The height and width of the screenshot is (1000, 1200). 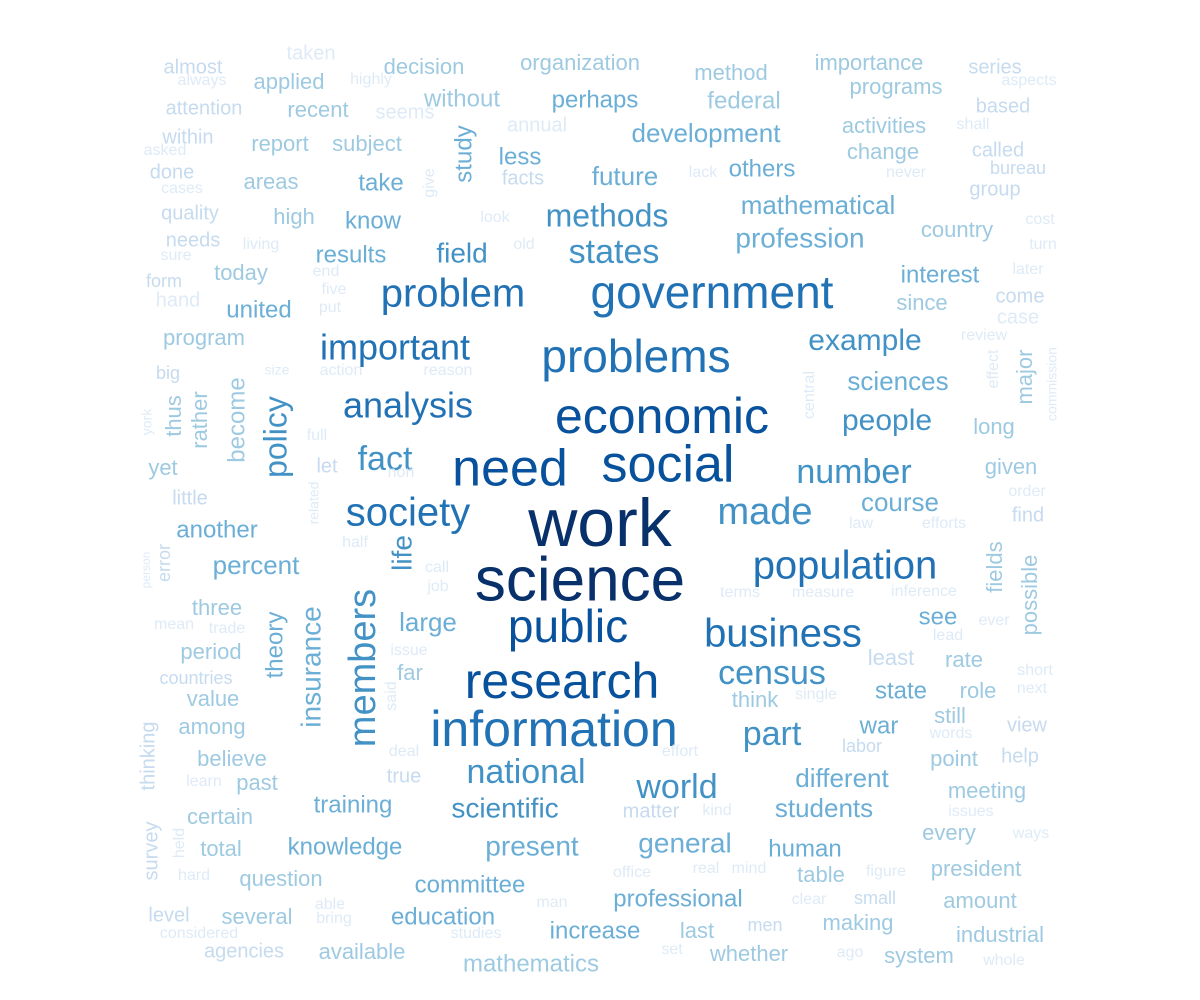 I want to click on word-population: population, so click(x=845, y=566).